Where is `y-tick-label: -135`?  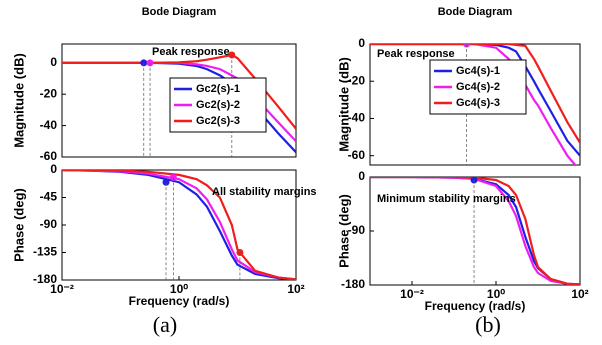
y-tick-label: -135 is located at coordinates (45, 252).